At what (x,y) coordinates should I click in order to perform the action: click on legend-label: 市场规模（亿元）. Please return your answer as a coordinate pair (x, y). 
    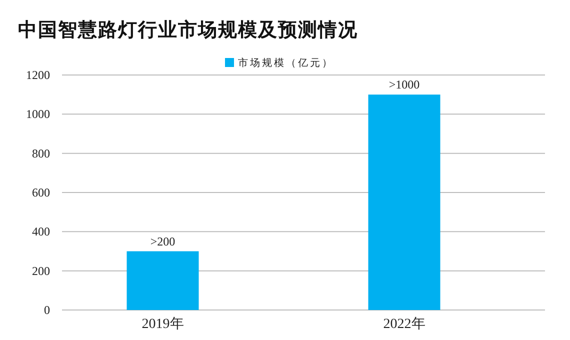
    Looking at the image, I should click on (286, 63).